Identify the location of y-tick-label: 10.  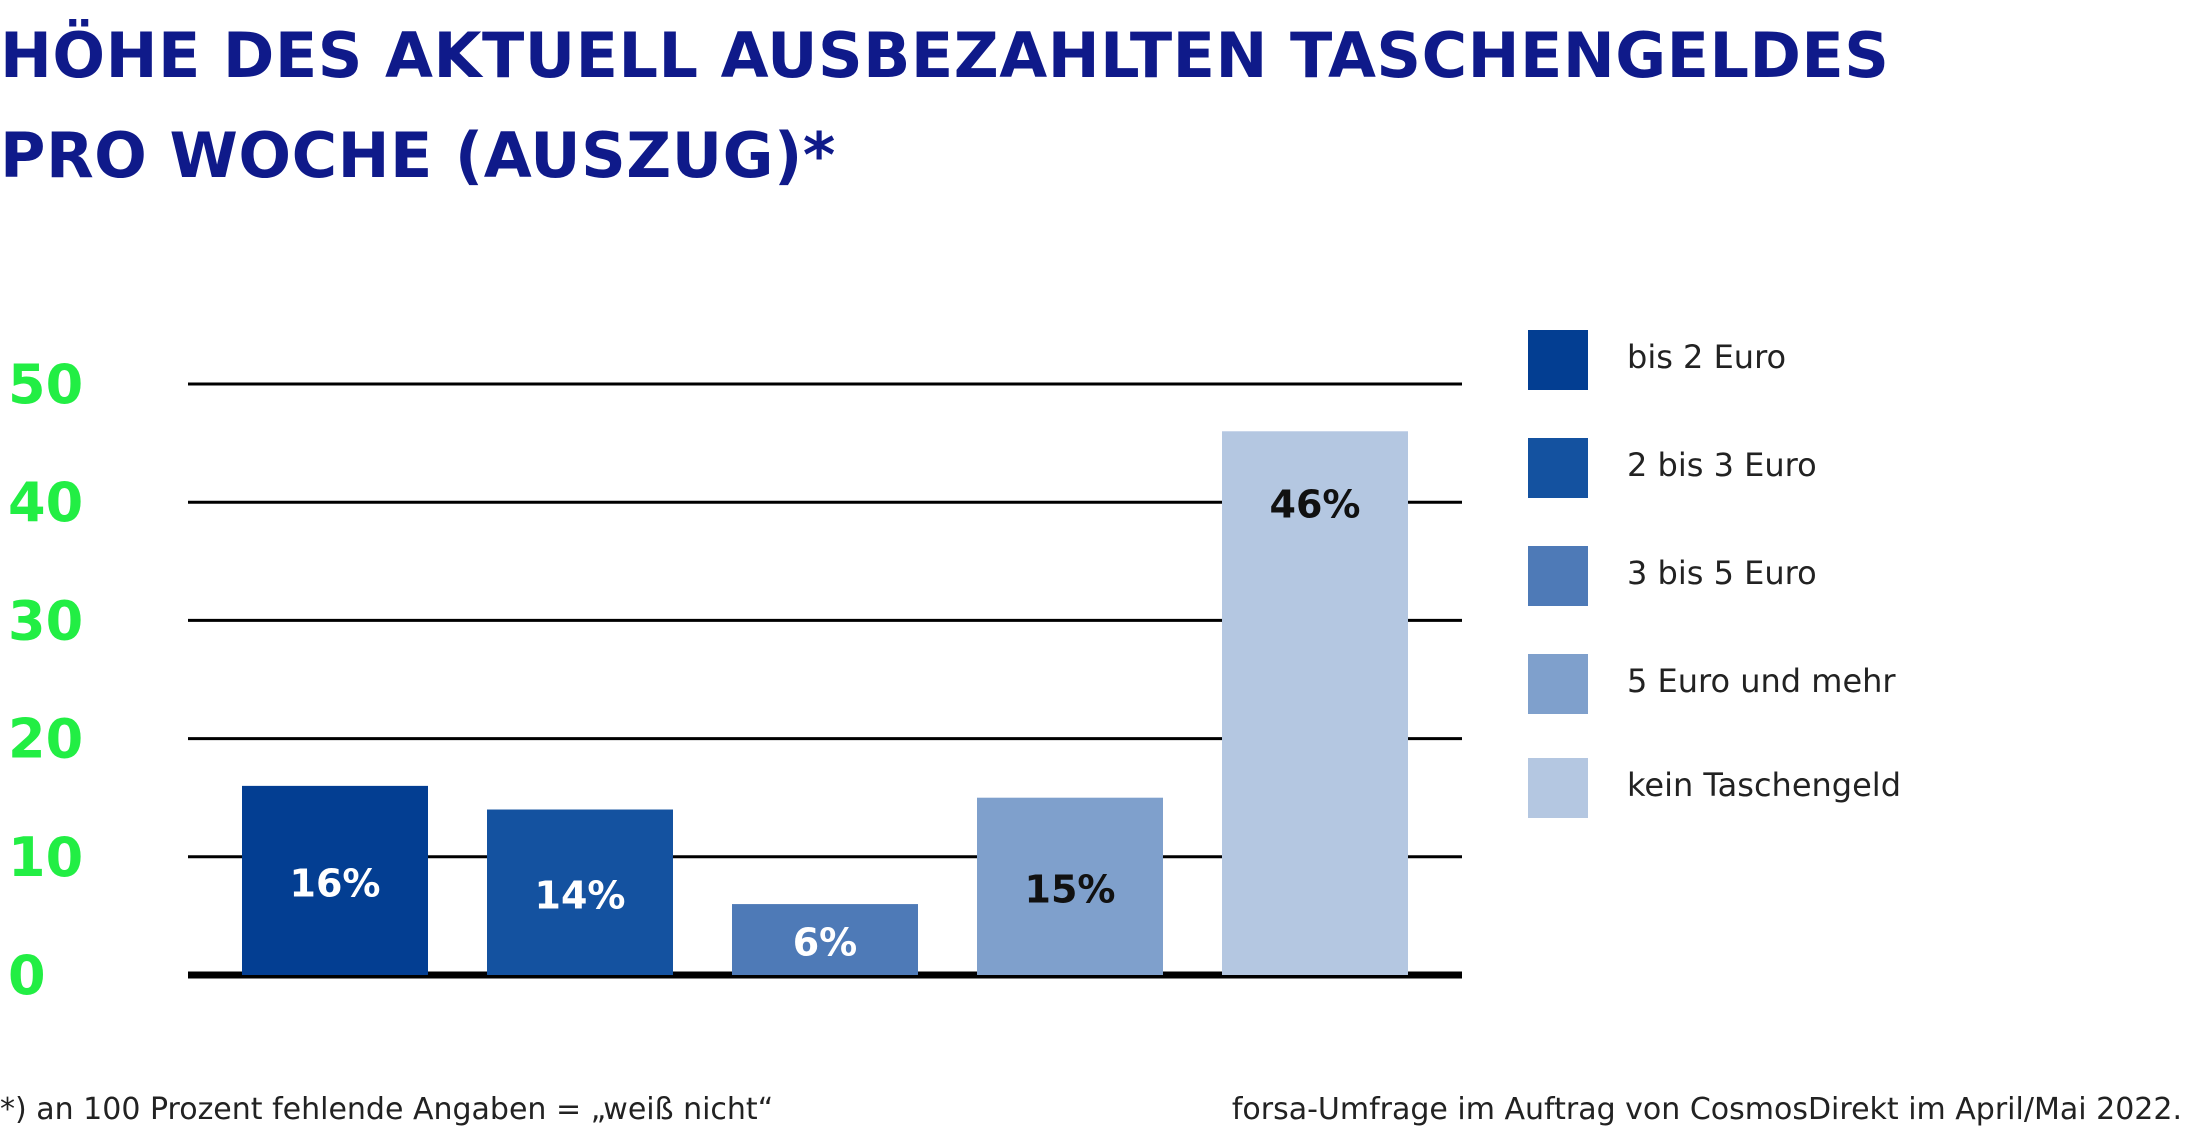
(45, 857).